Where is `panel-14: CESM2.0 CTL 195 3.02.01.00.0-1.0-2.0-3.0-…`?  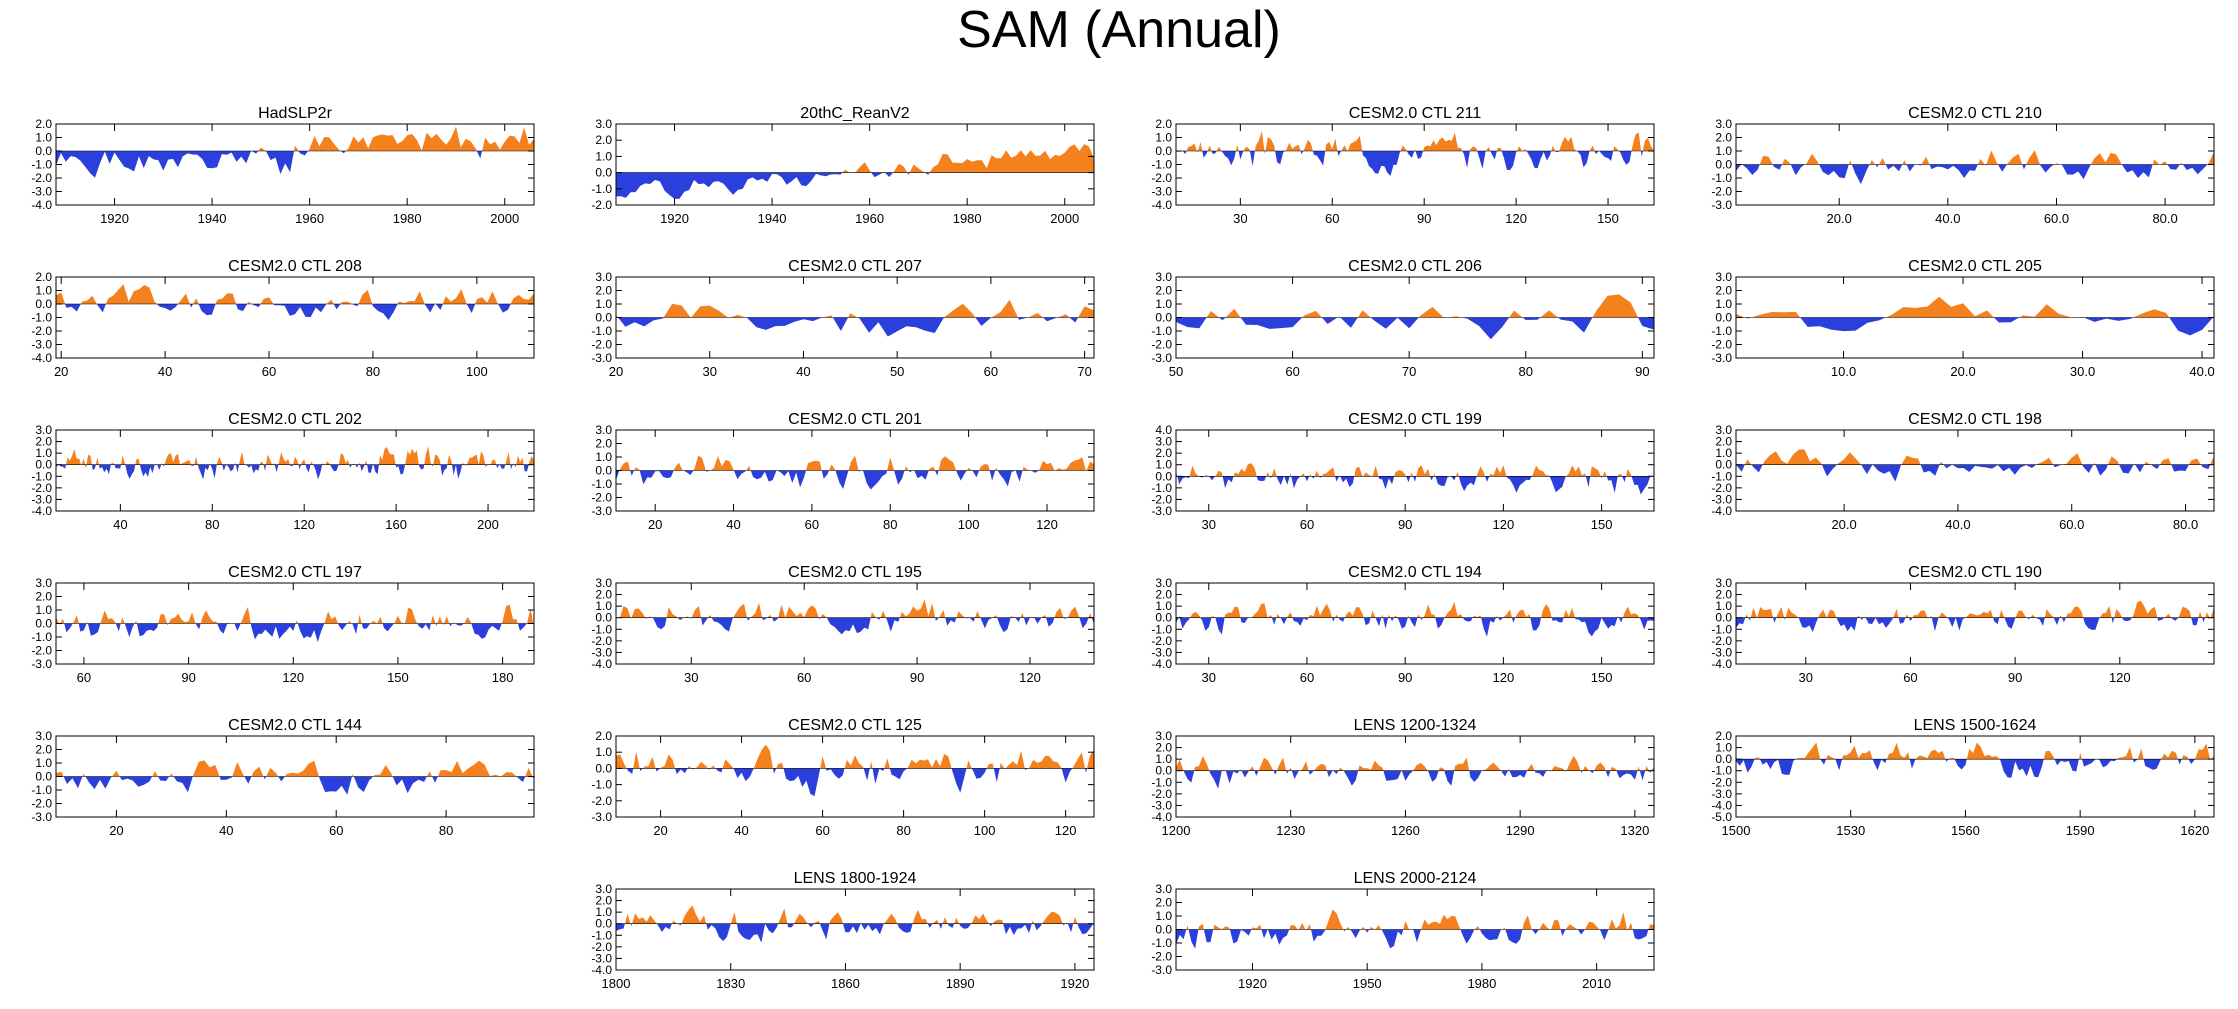 panel-14: CESM2.0 CTL 195 3.02.01.00.0-1.0-2.0-3.0-… is located at coordinates (843, 624).